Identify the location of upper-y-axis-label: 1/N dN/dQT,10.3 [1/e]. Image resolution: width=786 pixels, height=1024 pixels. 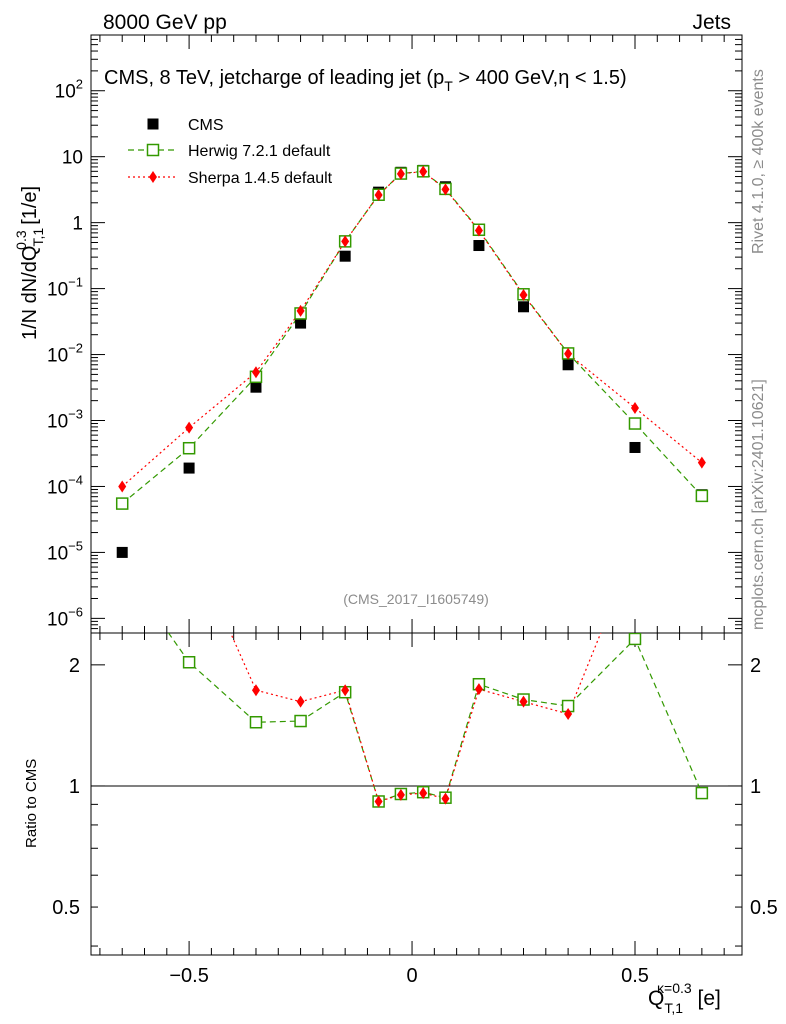
(29, 263).